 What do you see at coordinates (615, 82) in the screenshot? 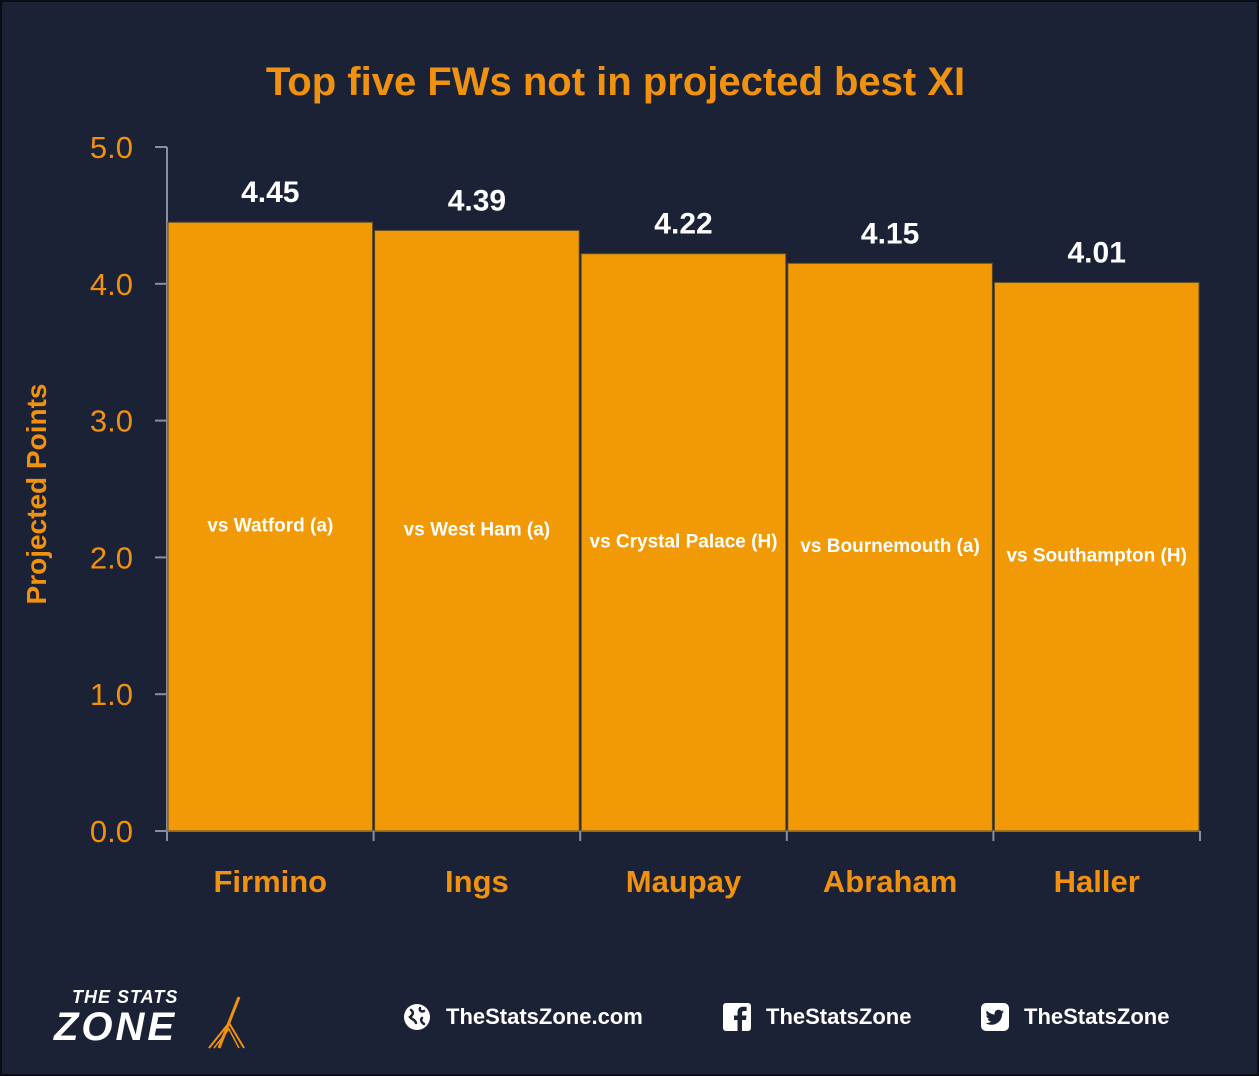
I see `chart-title: Top five FWs not in projected best XI` at bounding box center [615, 82].